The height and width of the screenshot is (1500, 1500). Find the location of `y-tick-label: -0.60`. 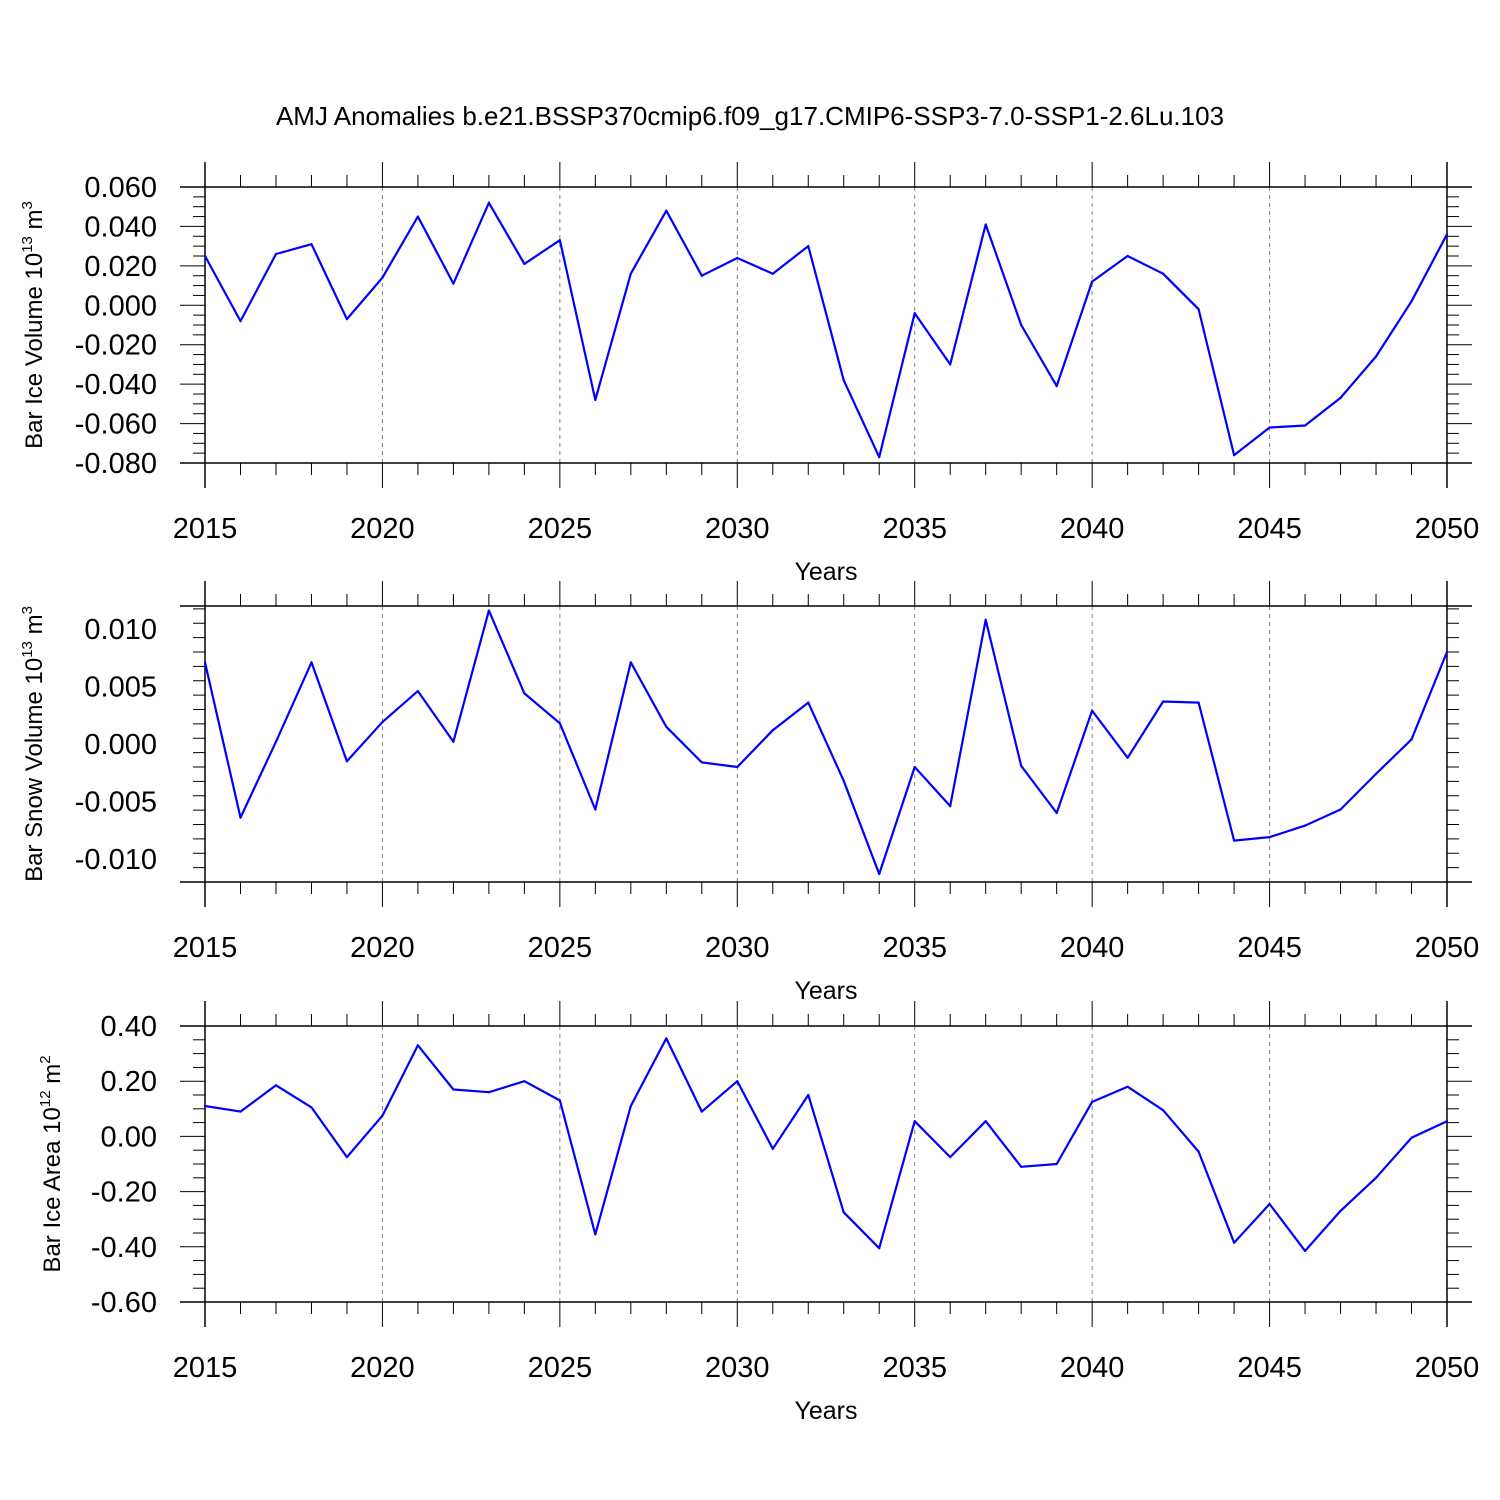

y-tick-label: -0.60 is located at coordinates (124, 1303).